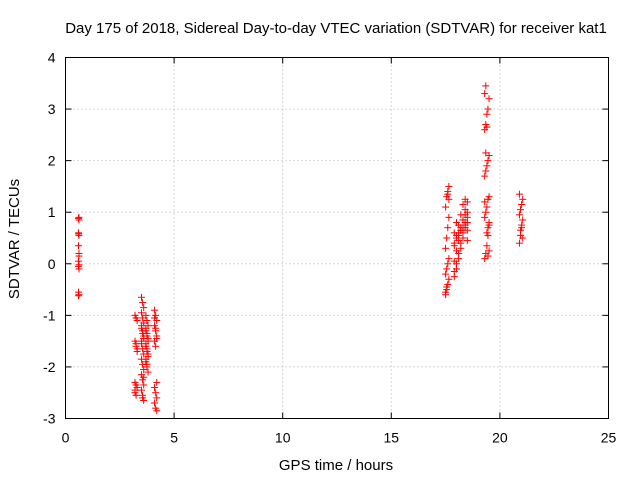 The image size is (640, 480). What do you see at coordinates (52, 212) in the screenshot?
I see `y-tick-label: 1` at bounding box center [52, 212].